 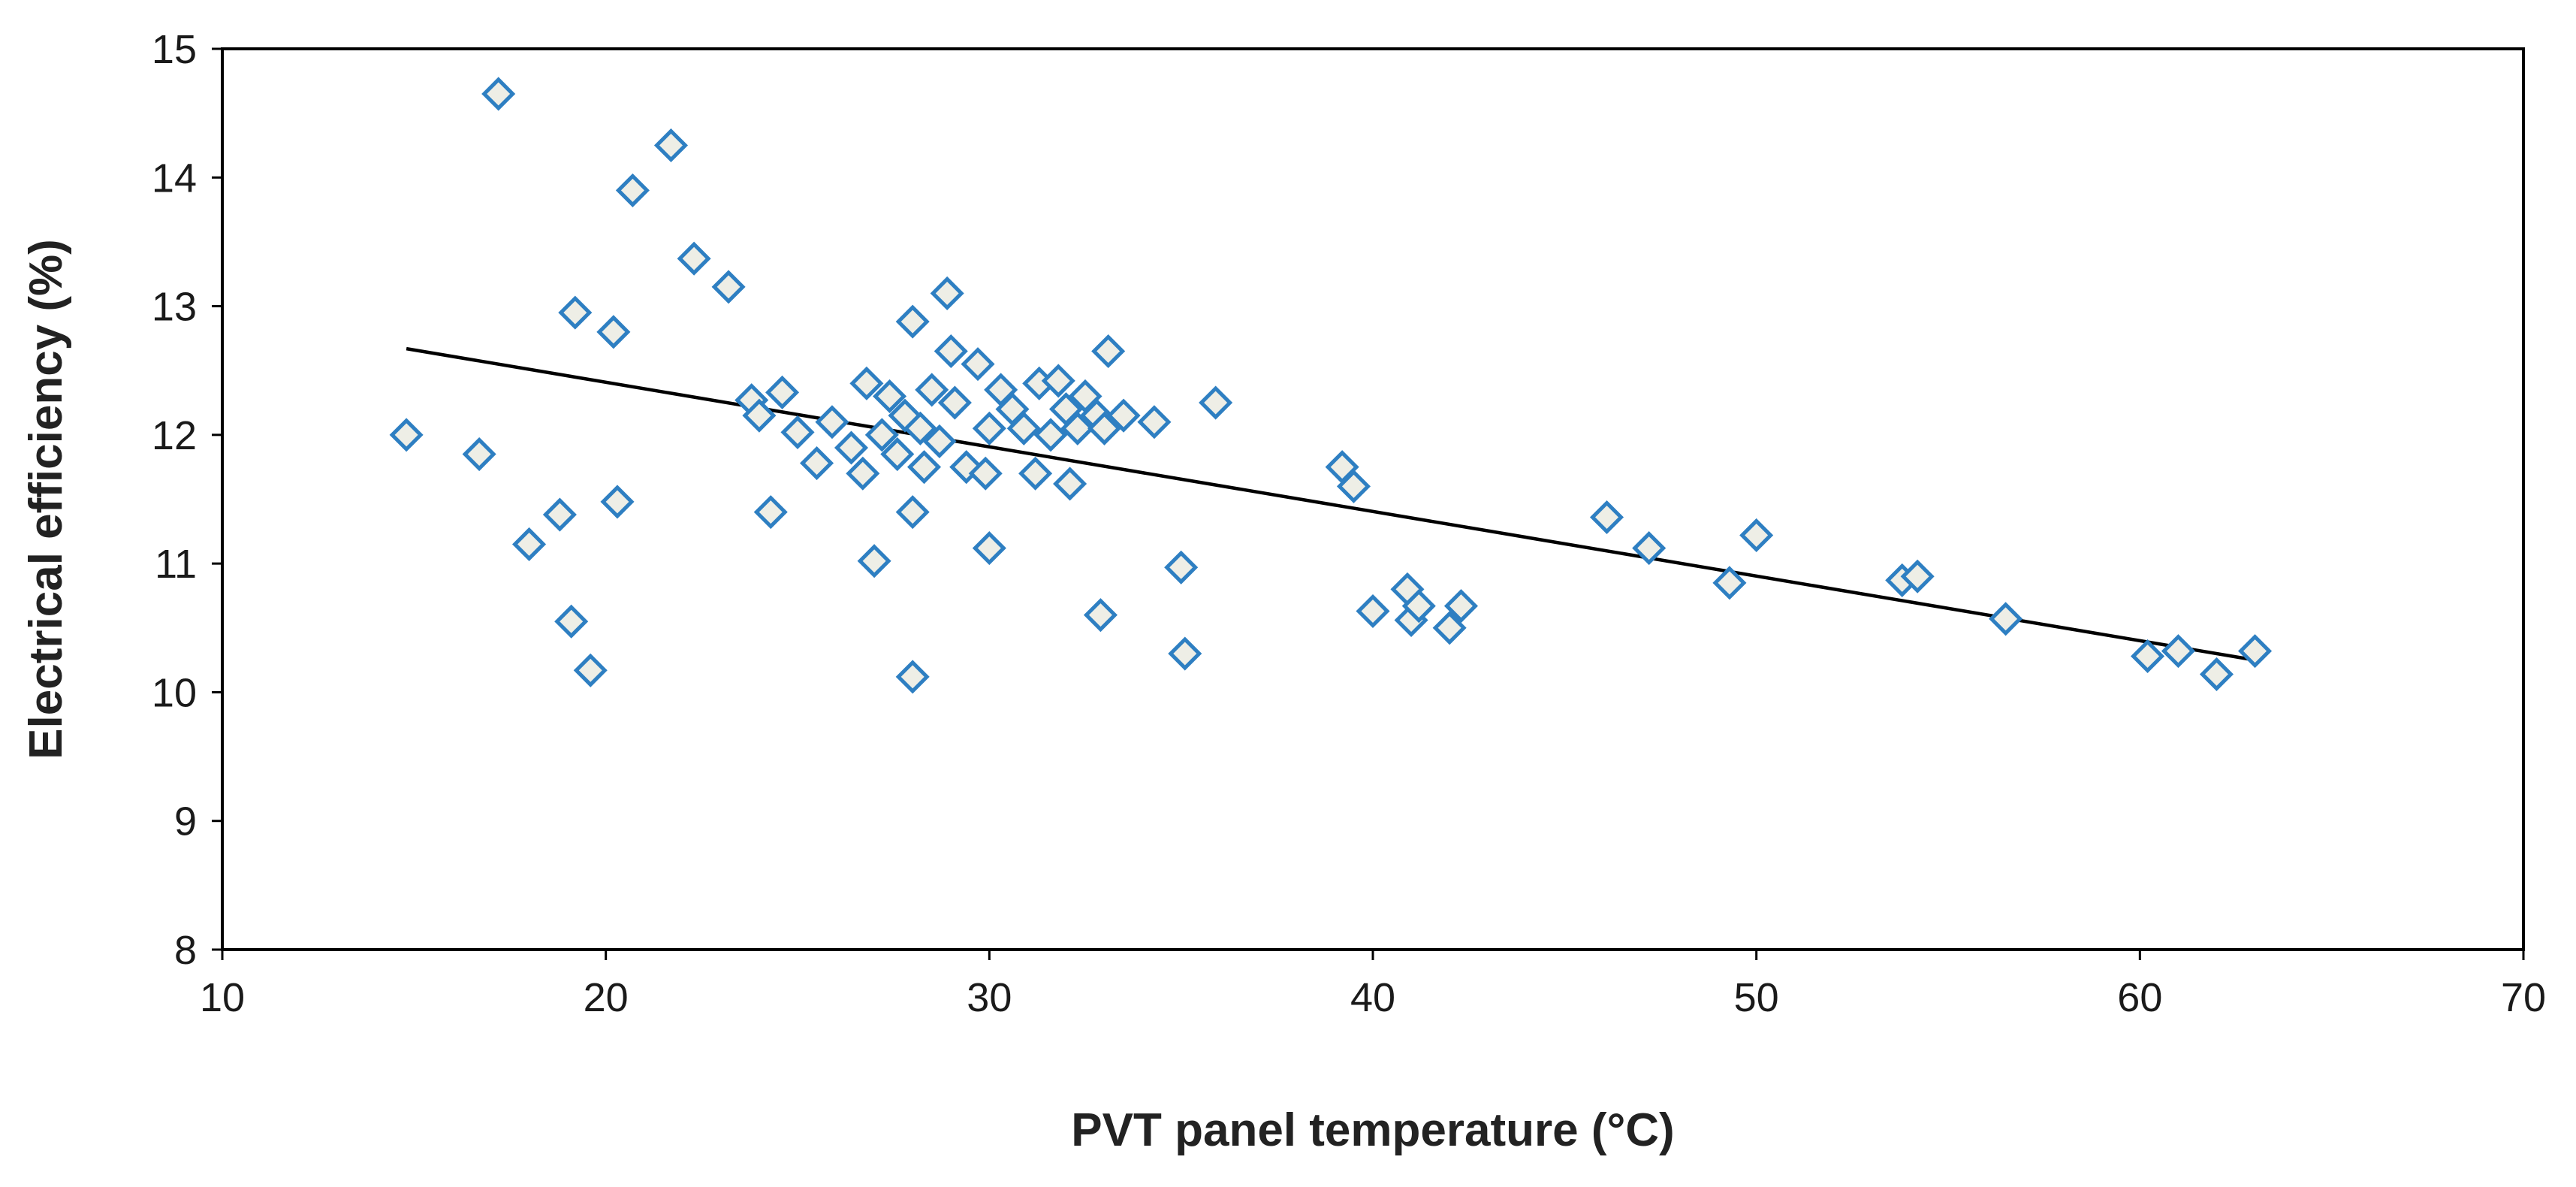 I want to click on y-tick-label: 10, so click(x=174, y=692).